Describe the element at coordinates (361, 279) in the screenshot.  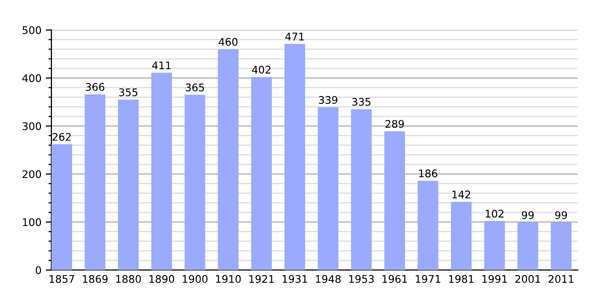
I see `x-tick-label: 1953` at that location.